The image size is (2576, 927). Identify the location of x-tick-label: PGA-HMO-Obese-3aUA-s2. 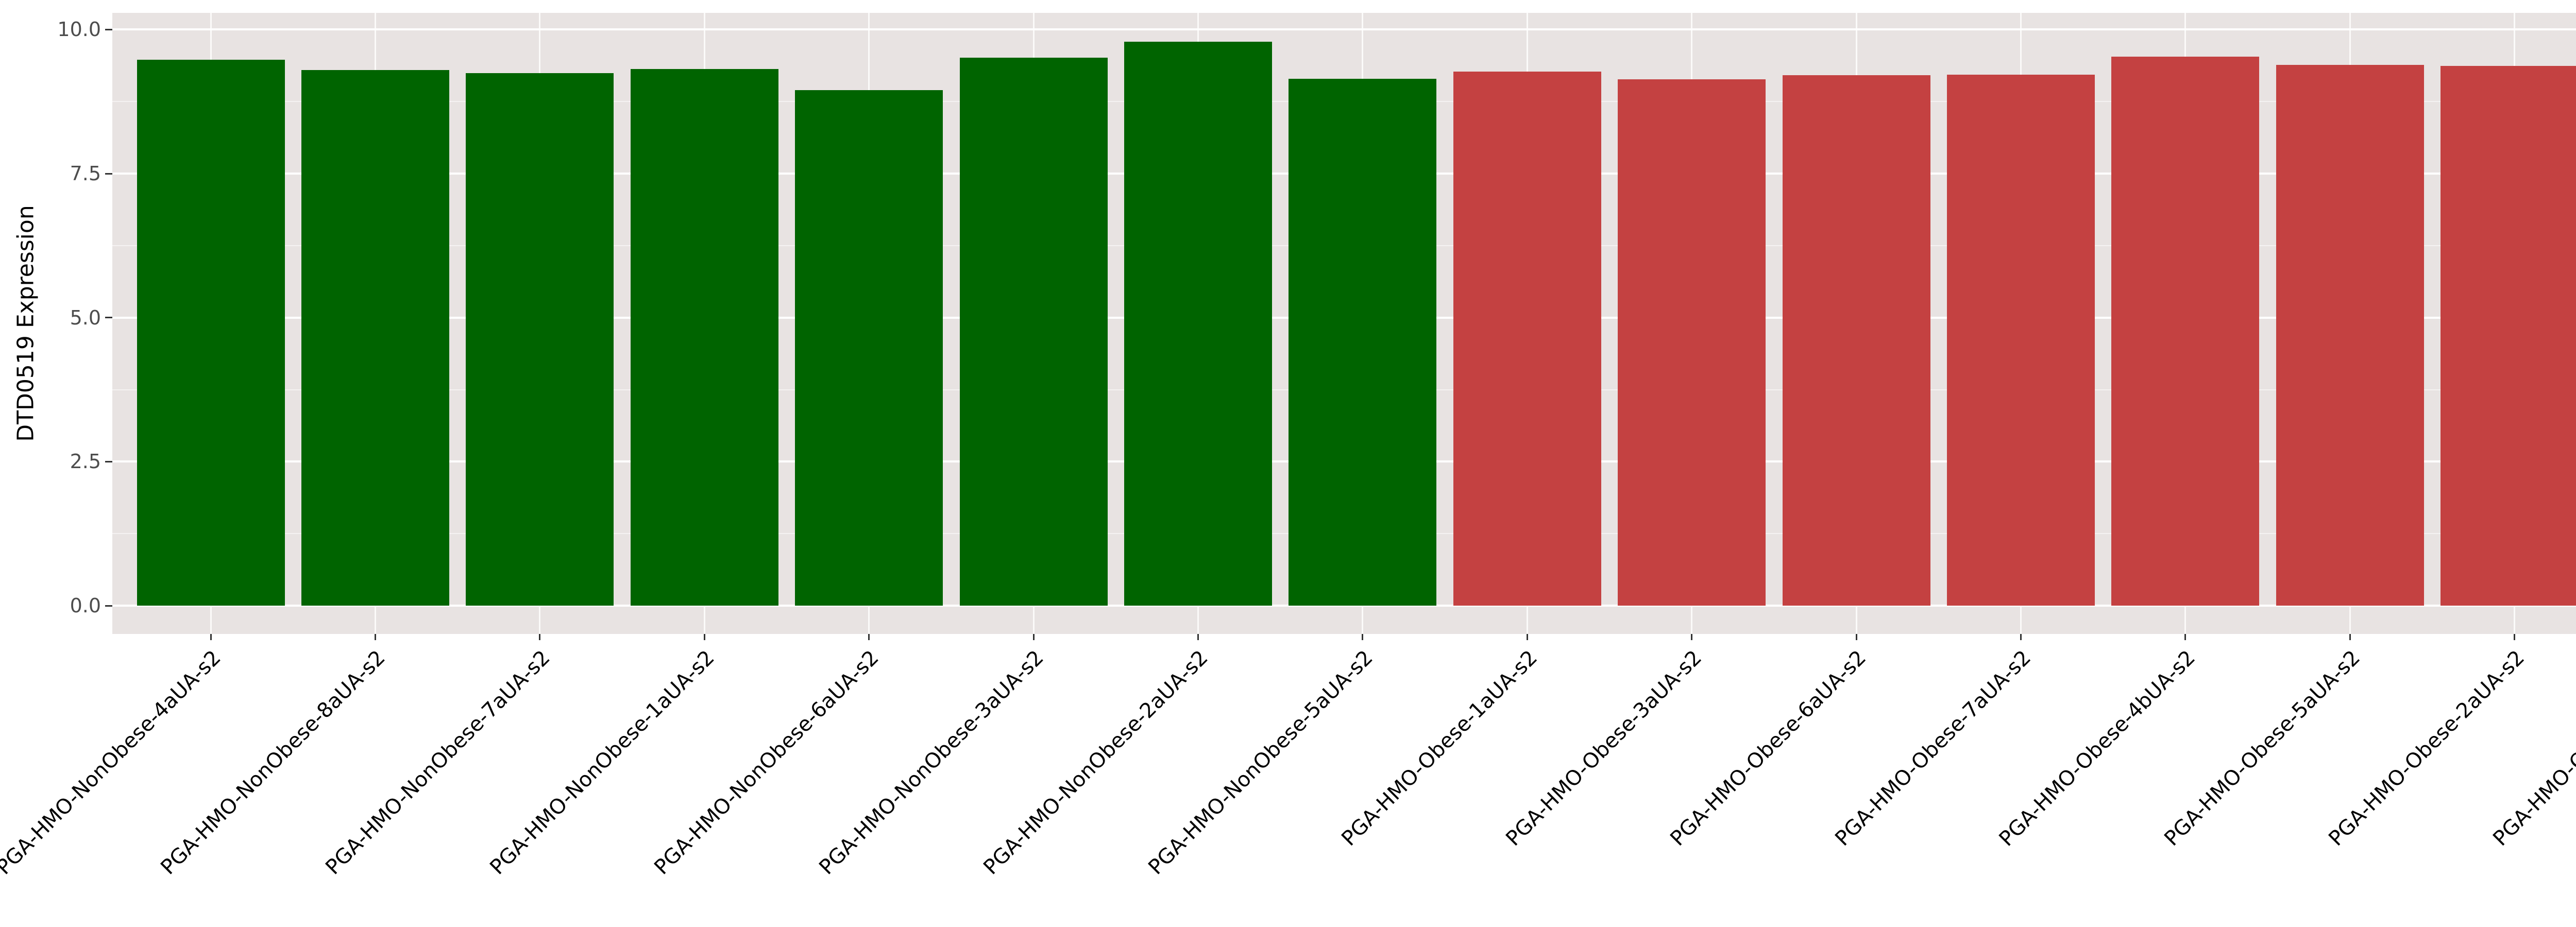
(1604, 749).